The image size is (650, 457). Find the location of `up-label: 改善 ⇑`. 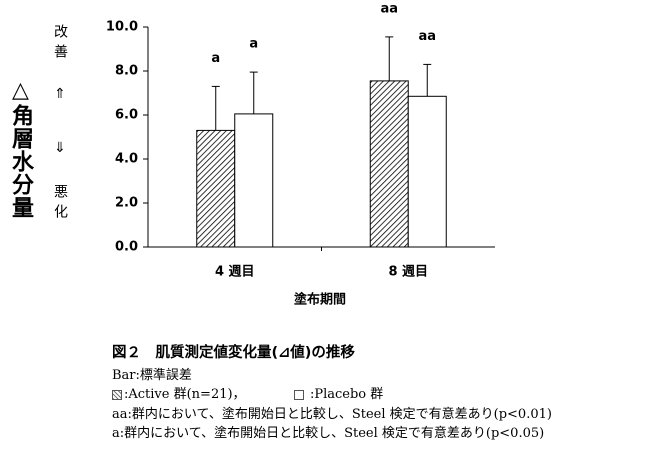

up-label: 改善 ⇑ is located at coordinates (60, 66).